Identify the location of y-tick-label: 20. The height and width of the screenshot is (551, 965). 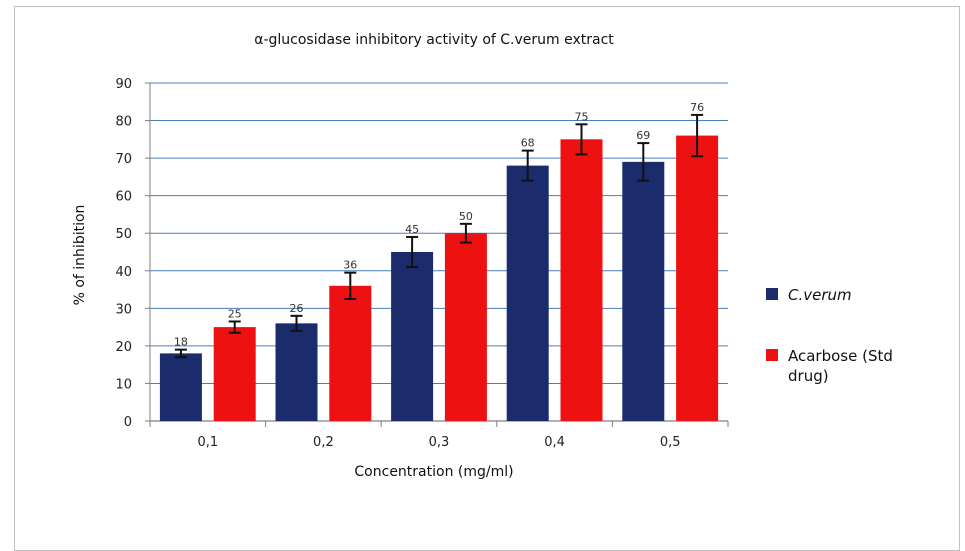
(123, 347).